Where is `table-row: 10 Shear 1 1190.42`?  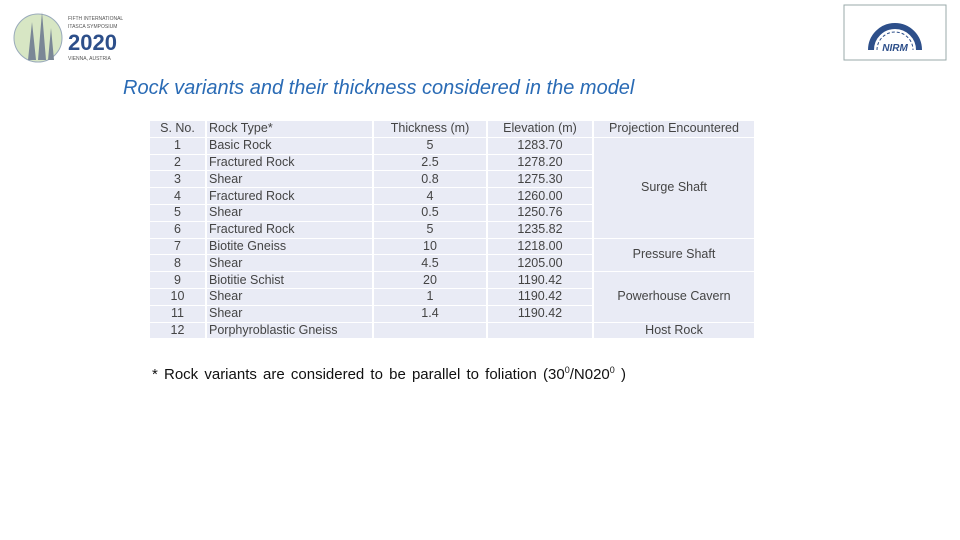
table-row: 10 Shear 1 1190.42 is located at coordinates (453, 296).